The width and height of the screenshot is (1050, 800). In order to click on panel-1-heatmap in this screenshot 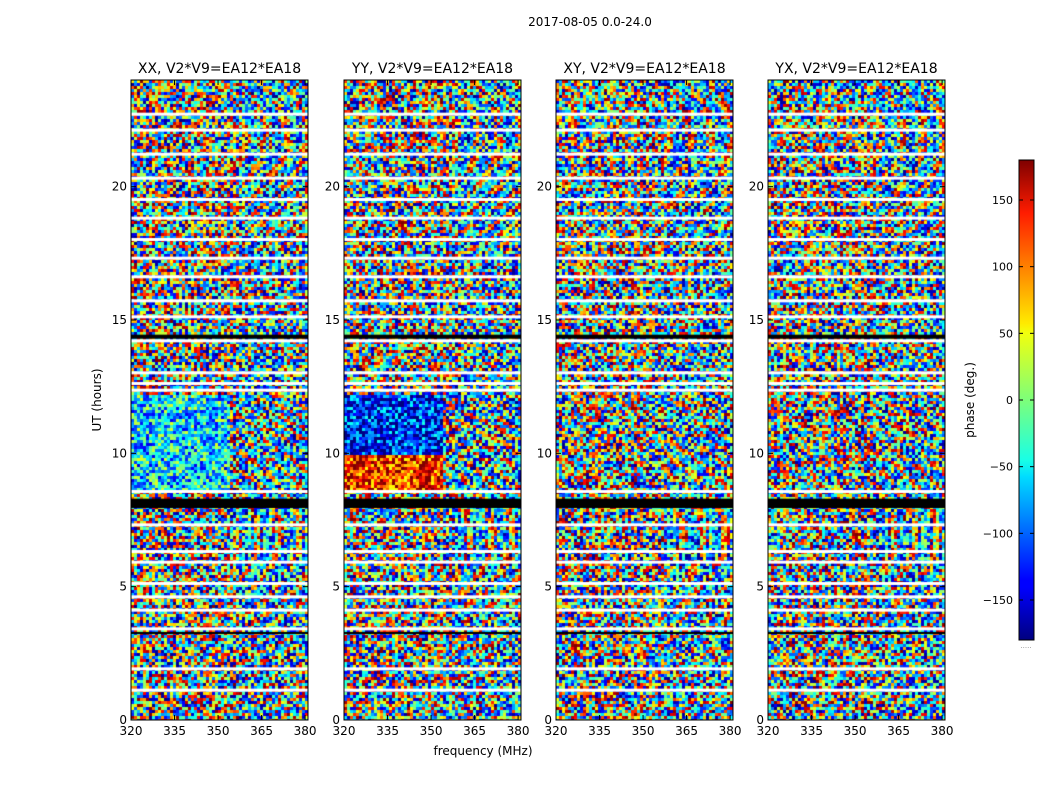, I will do `click(219, 400)`.